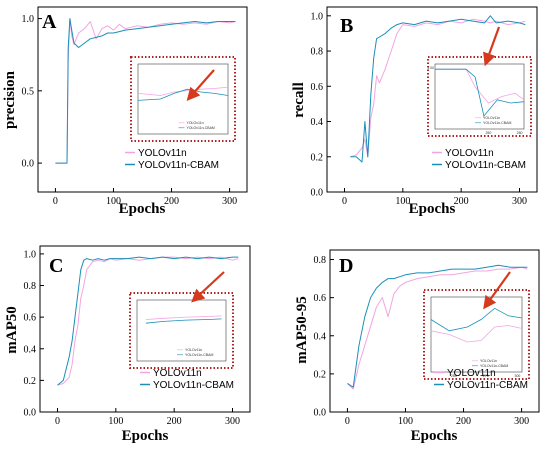 The width and height of the screenshot is (550, 449). What do you see at coordinates (302, 330) in the screenshot?
I see `y-axis-title: mAP50-95` at bounding box center [302, 330].